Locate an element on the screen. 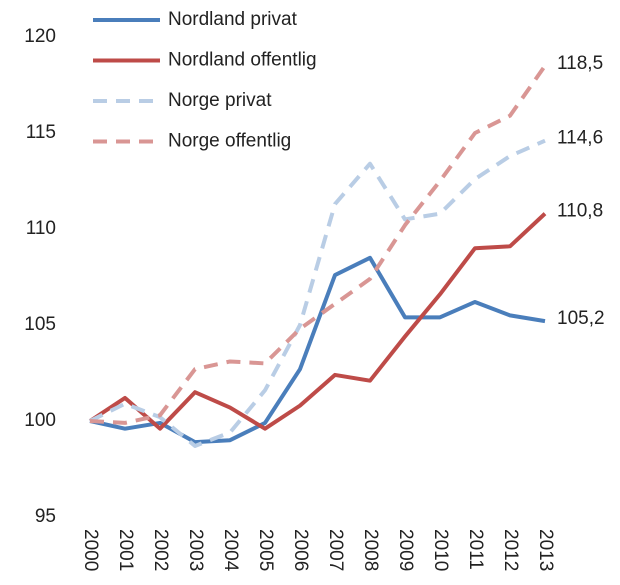  x-tick-label: 2002 is located at coordinates (160, 550).